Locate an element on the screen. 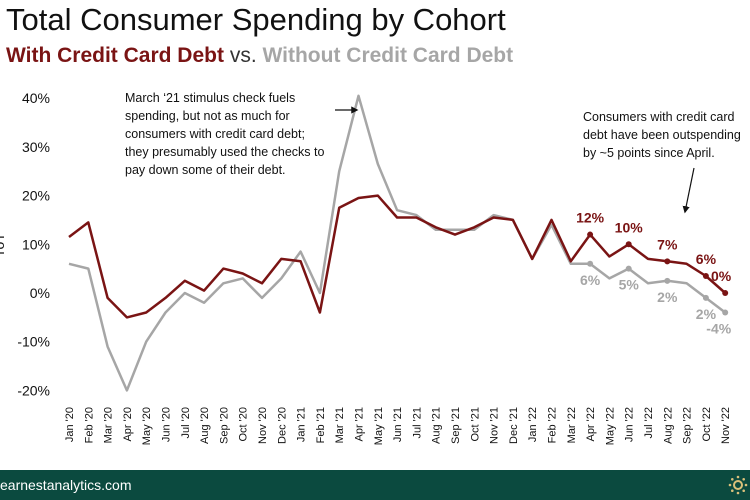  x-tick-label: Jun '21 is located at coordinates (398, 424).